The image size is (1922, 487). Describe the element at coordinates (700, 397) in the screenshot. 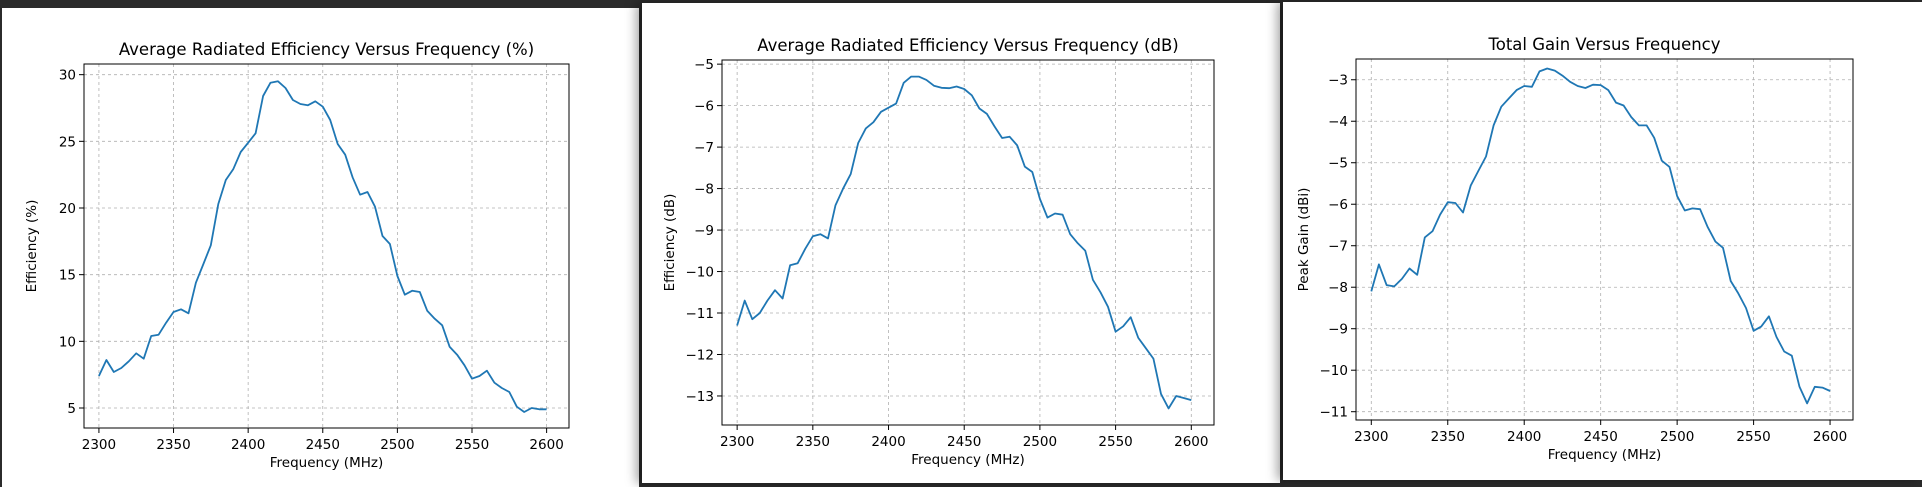

I see `y-tick-label: −13` at that location.